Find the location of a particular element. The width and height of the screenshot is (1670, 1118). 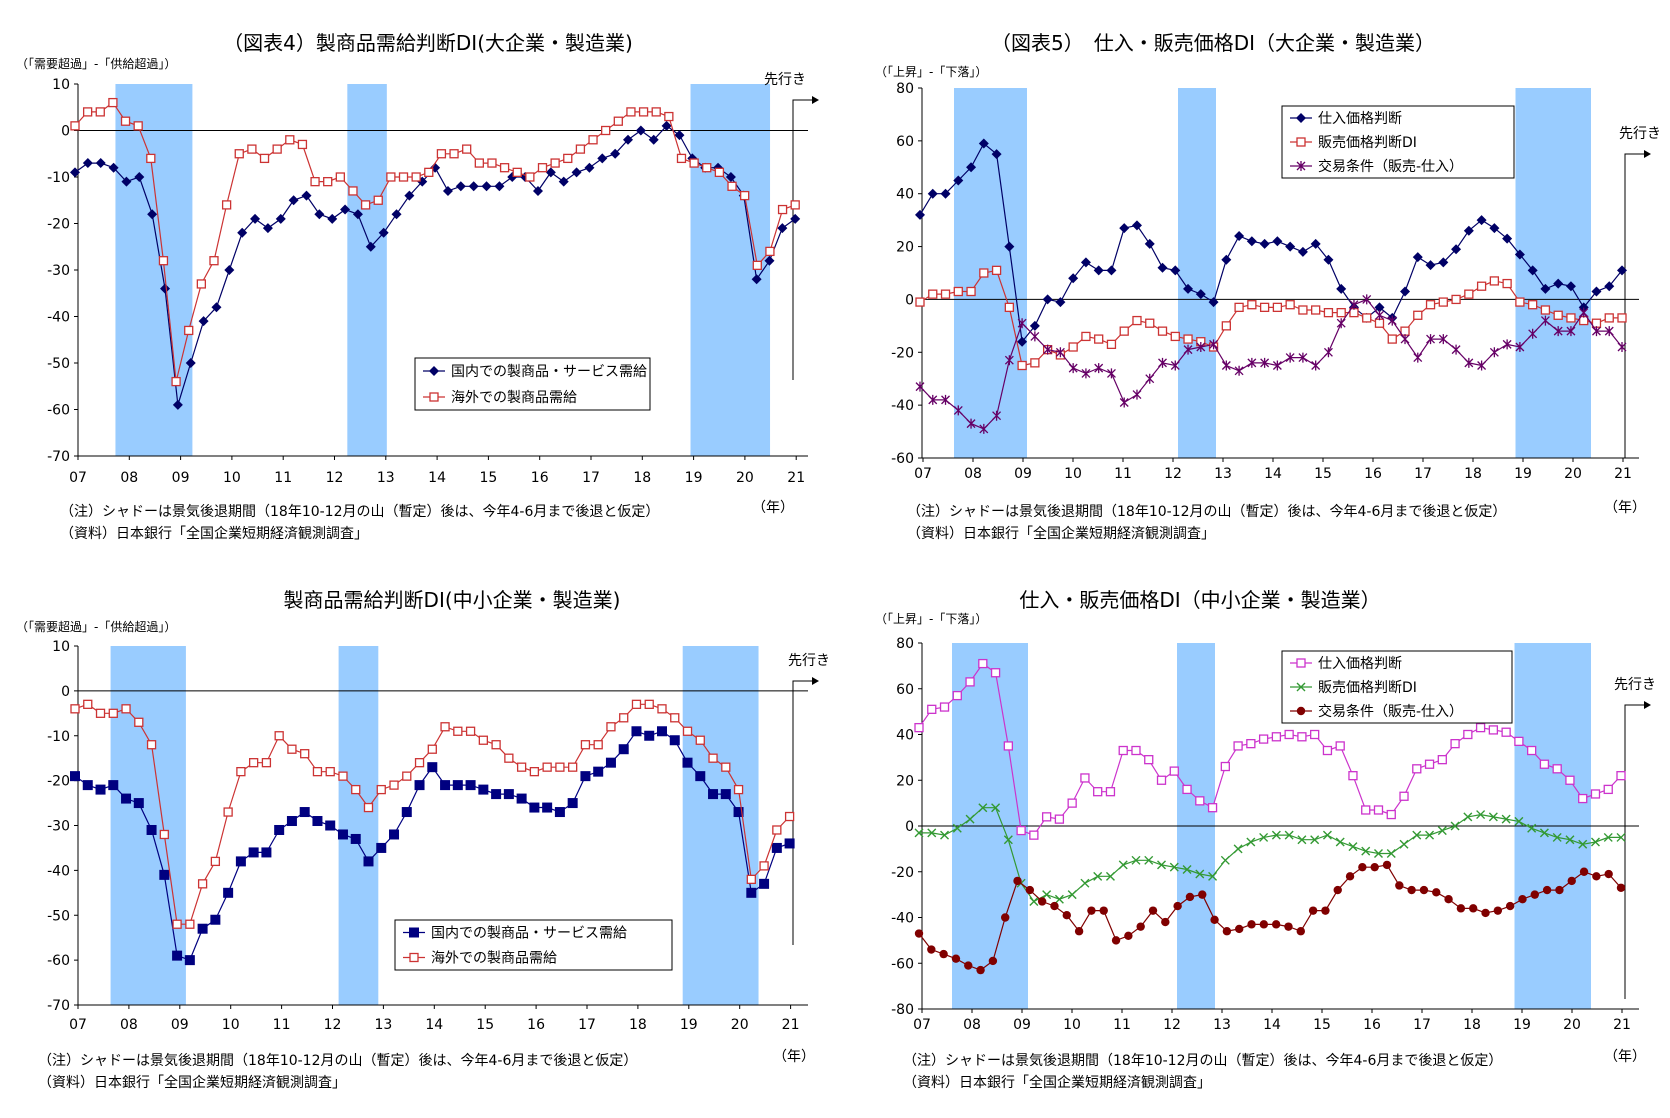

x-tick-label: 08 is located at coordinates (973, 474).